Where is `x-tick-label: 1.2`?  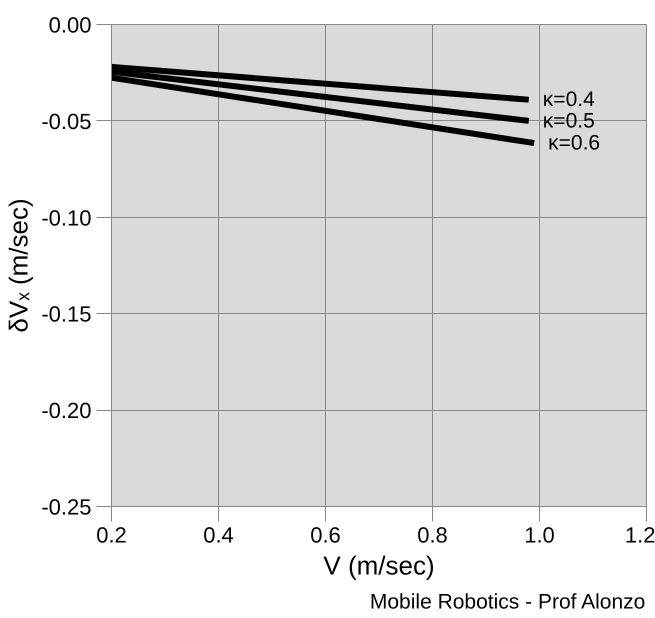
x-tick-label: 1.2 is located at coordinates (639, 535).